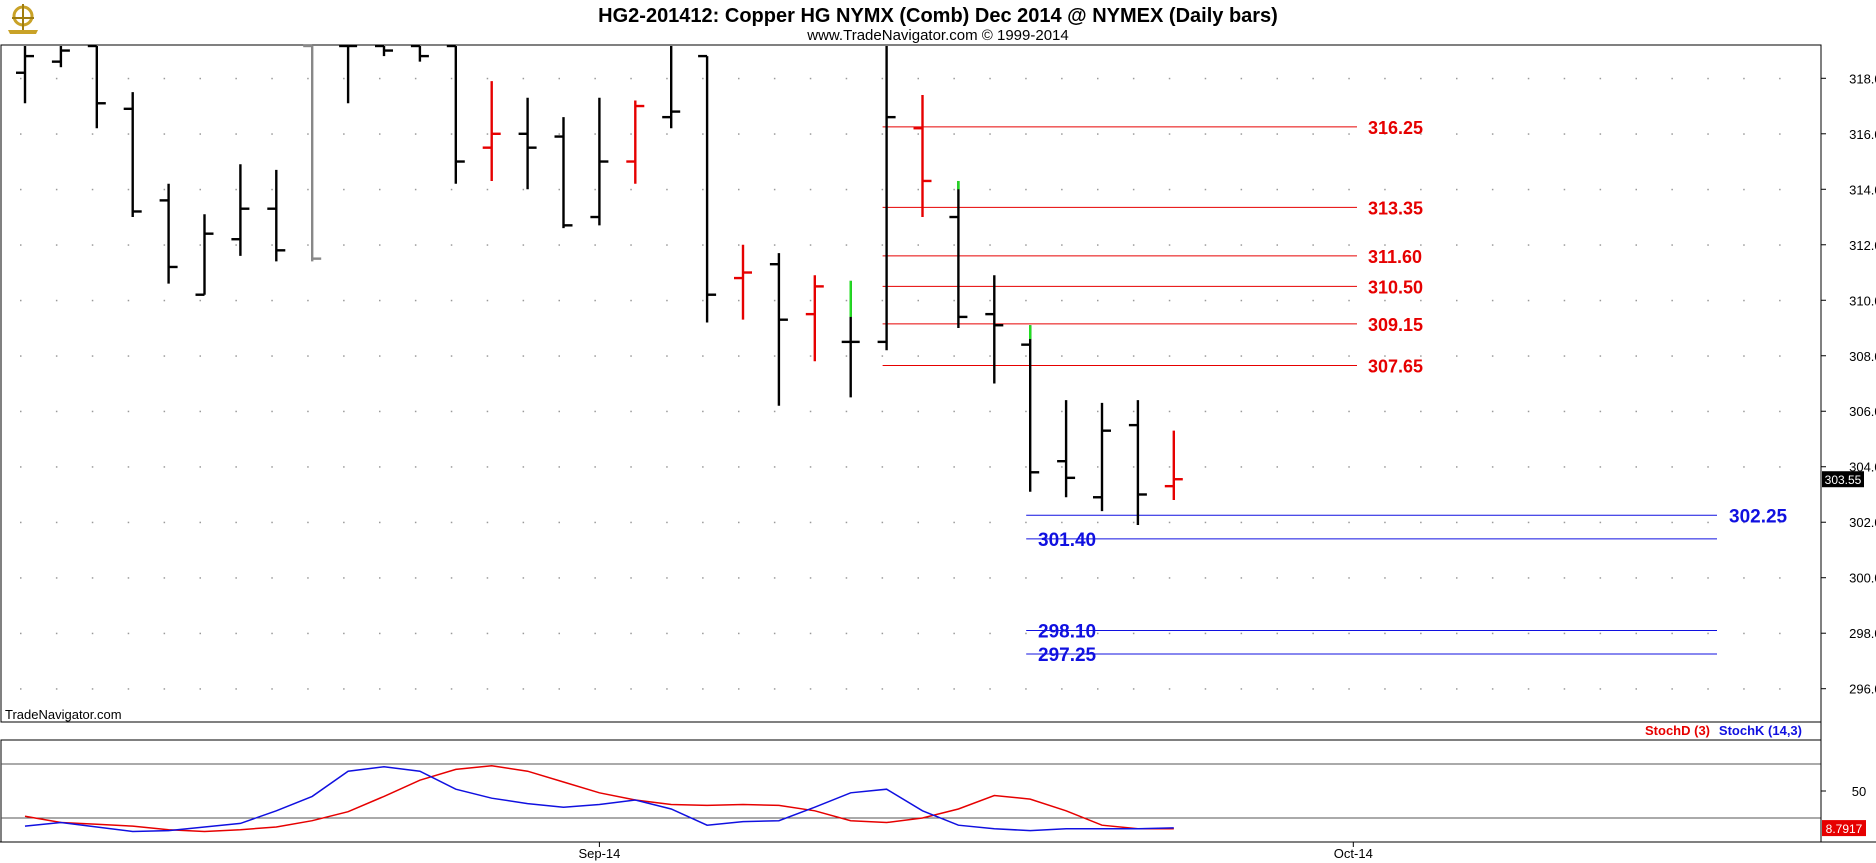 This screenshot has width=1876, height=863. I want to click on support-label: 298.10, so click(1067, 631).